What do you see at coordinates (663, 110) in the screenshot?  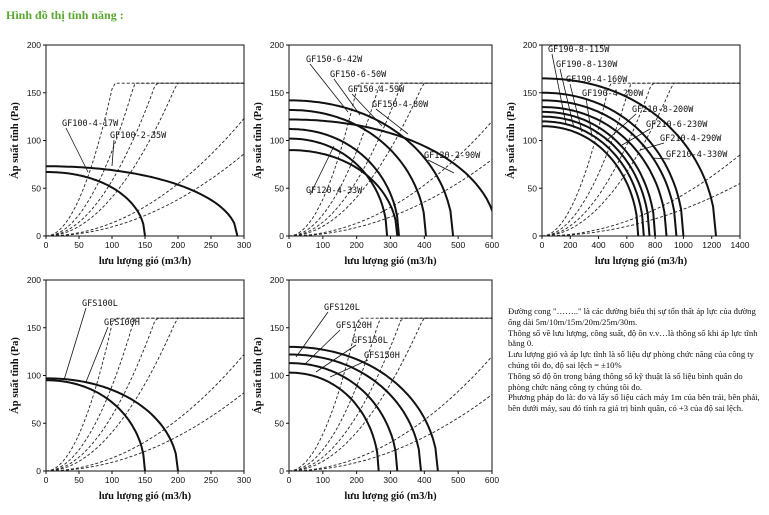 I see `series-label: GF210-8-200W` at bounding box center [663, 110].